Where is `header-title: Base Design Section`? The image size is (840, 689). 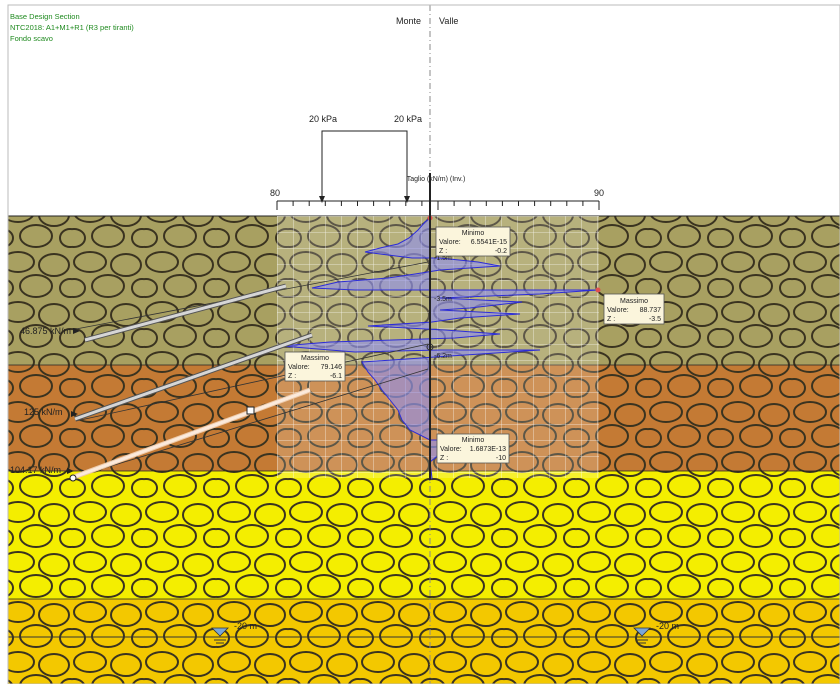
header-title: Base Design Section is located at coordinates (45, 16).